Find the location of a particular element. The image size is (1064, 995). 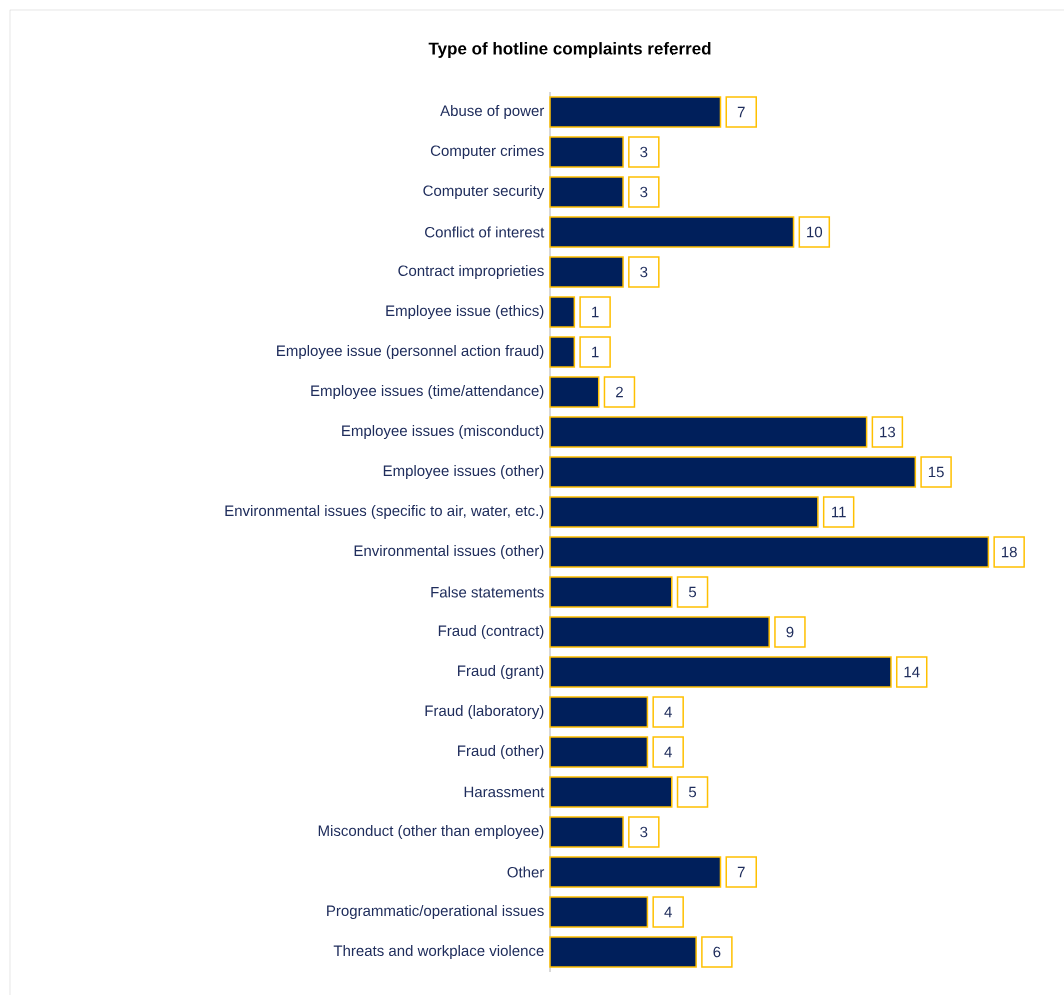

y-tick-label: Programmatic/operational issues is located at coordinates (435, 912).